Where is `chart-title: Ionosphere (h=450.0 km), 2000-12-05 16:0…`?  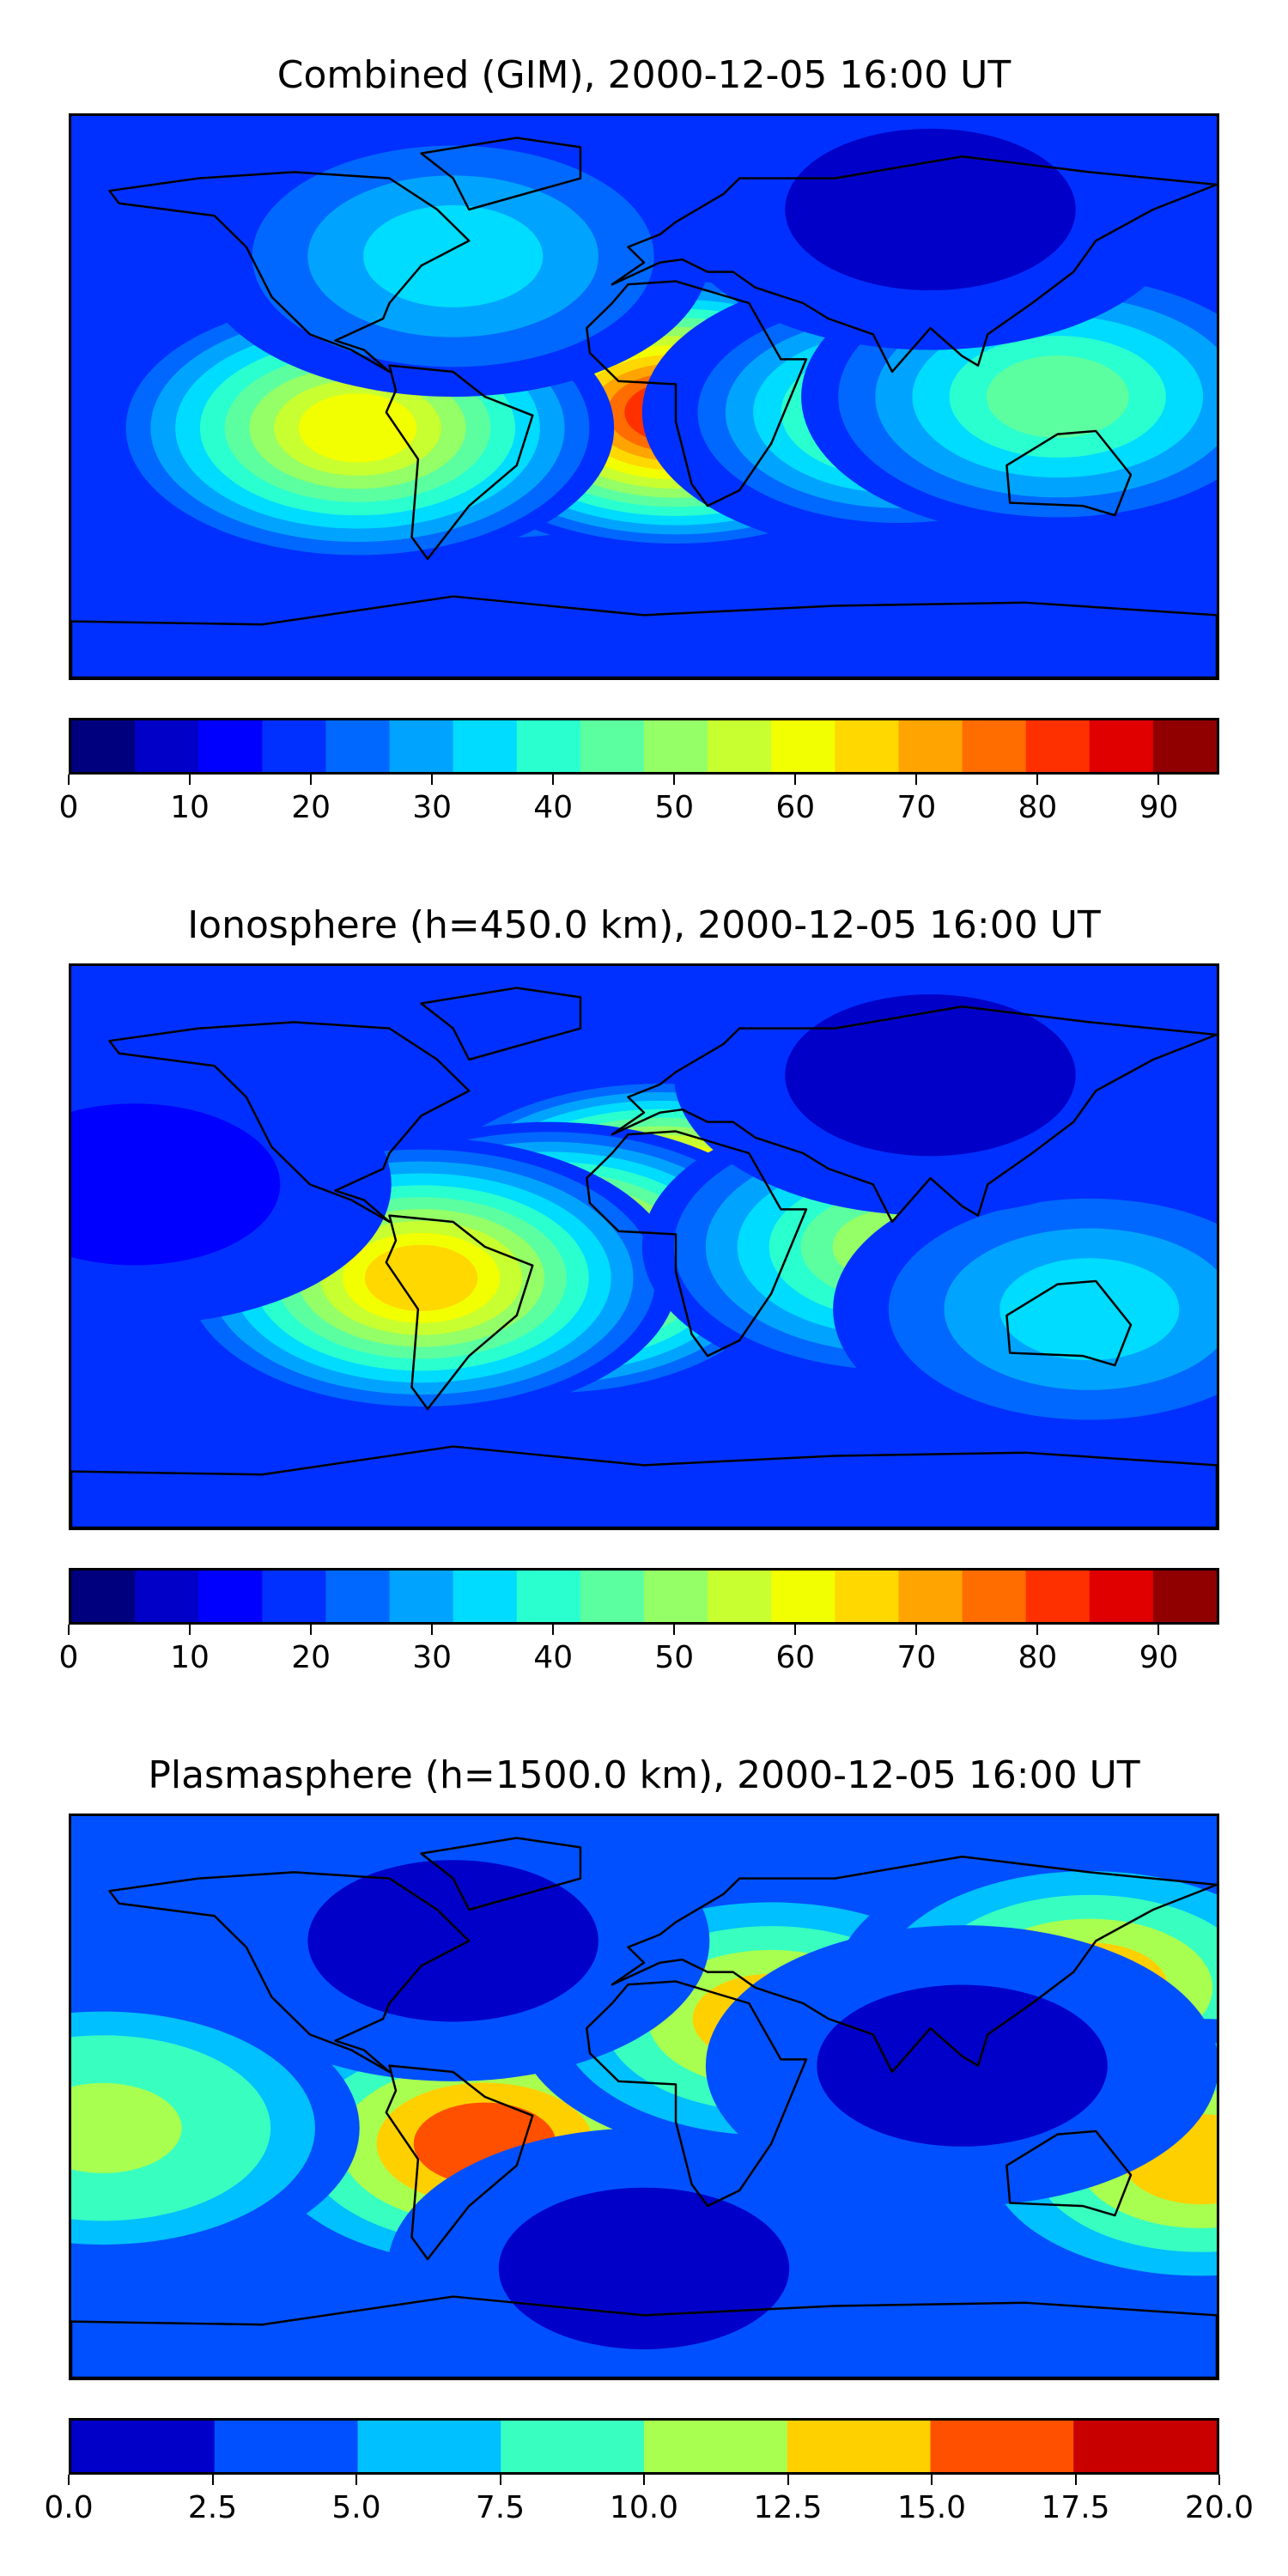
chart-title: Ionosphere (h=450.0 km), 2000-12-05 16:0… is located at coordinates (644, 925).